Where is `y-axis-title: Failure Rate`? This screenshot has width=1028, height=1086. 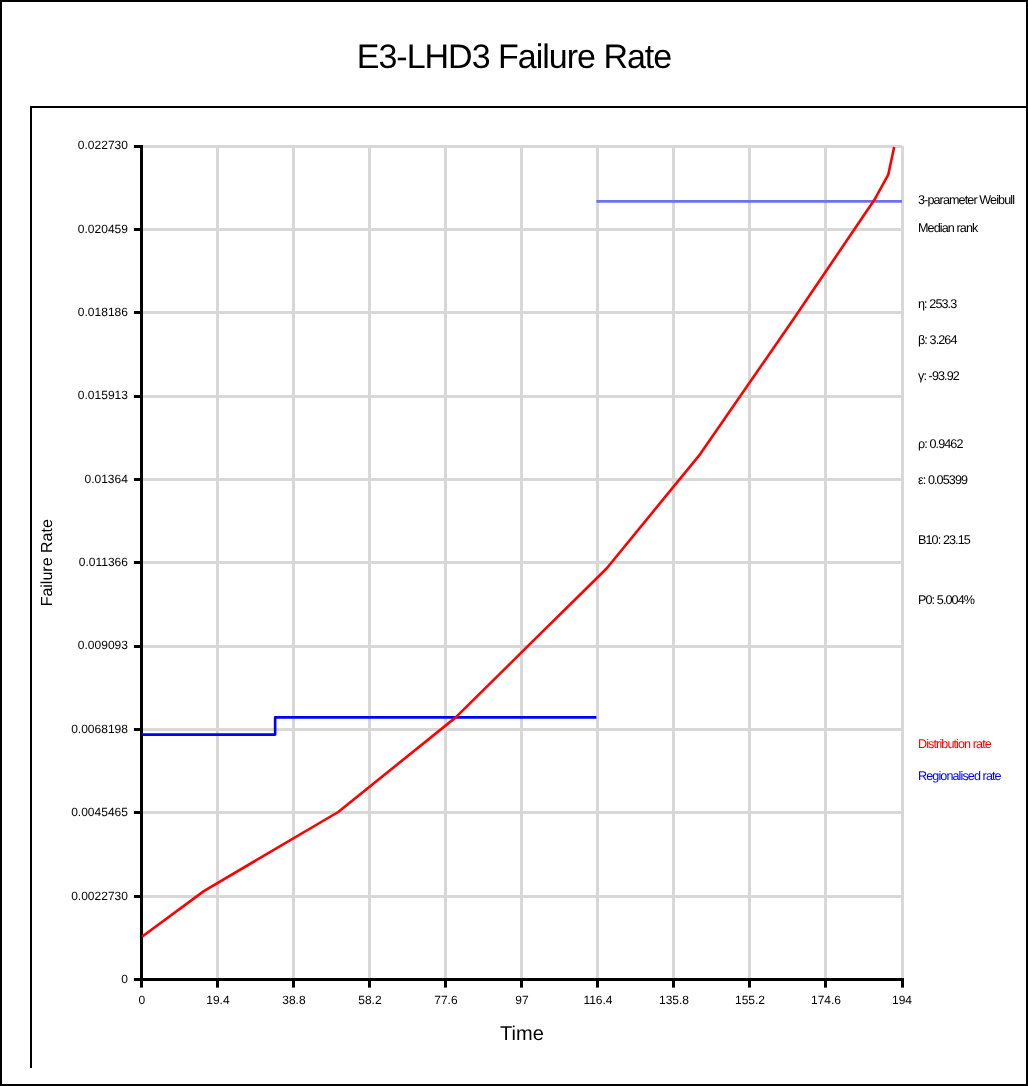 y-axis-title: Failure Rate is located at coordinates (47, 562).